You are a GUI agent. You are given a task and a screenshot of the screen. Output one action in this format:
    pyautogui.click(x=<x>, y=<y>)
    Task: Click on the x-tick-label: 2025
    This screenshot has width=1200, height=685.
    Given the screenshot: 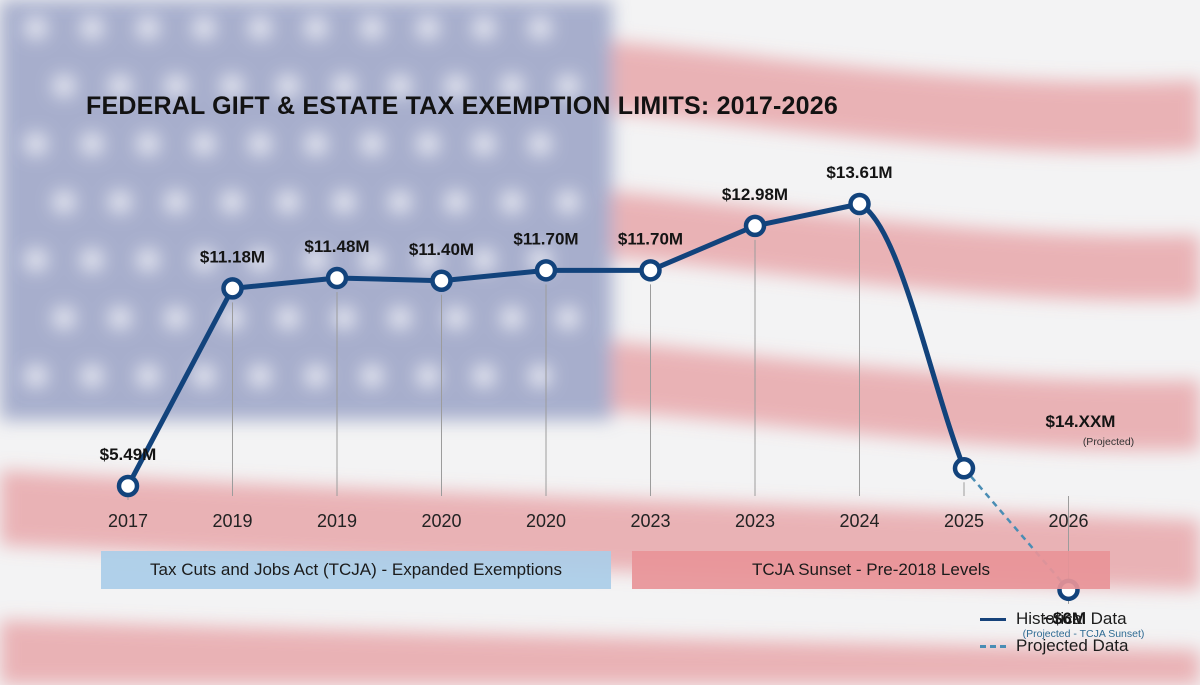 What is the action you would take?
    pyautogui.click(x=964, y=521)
    